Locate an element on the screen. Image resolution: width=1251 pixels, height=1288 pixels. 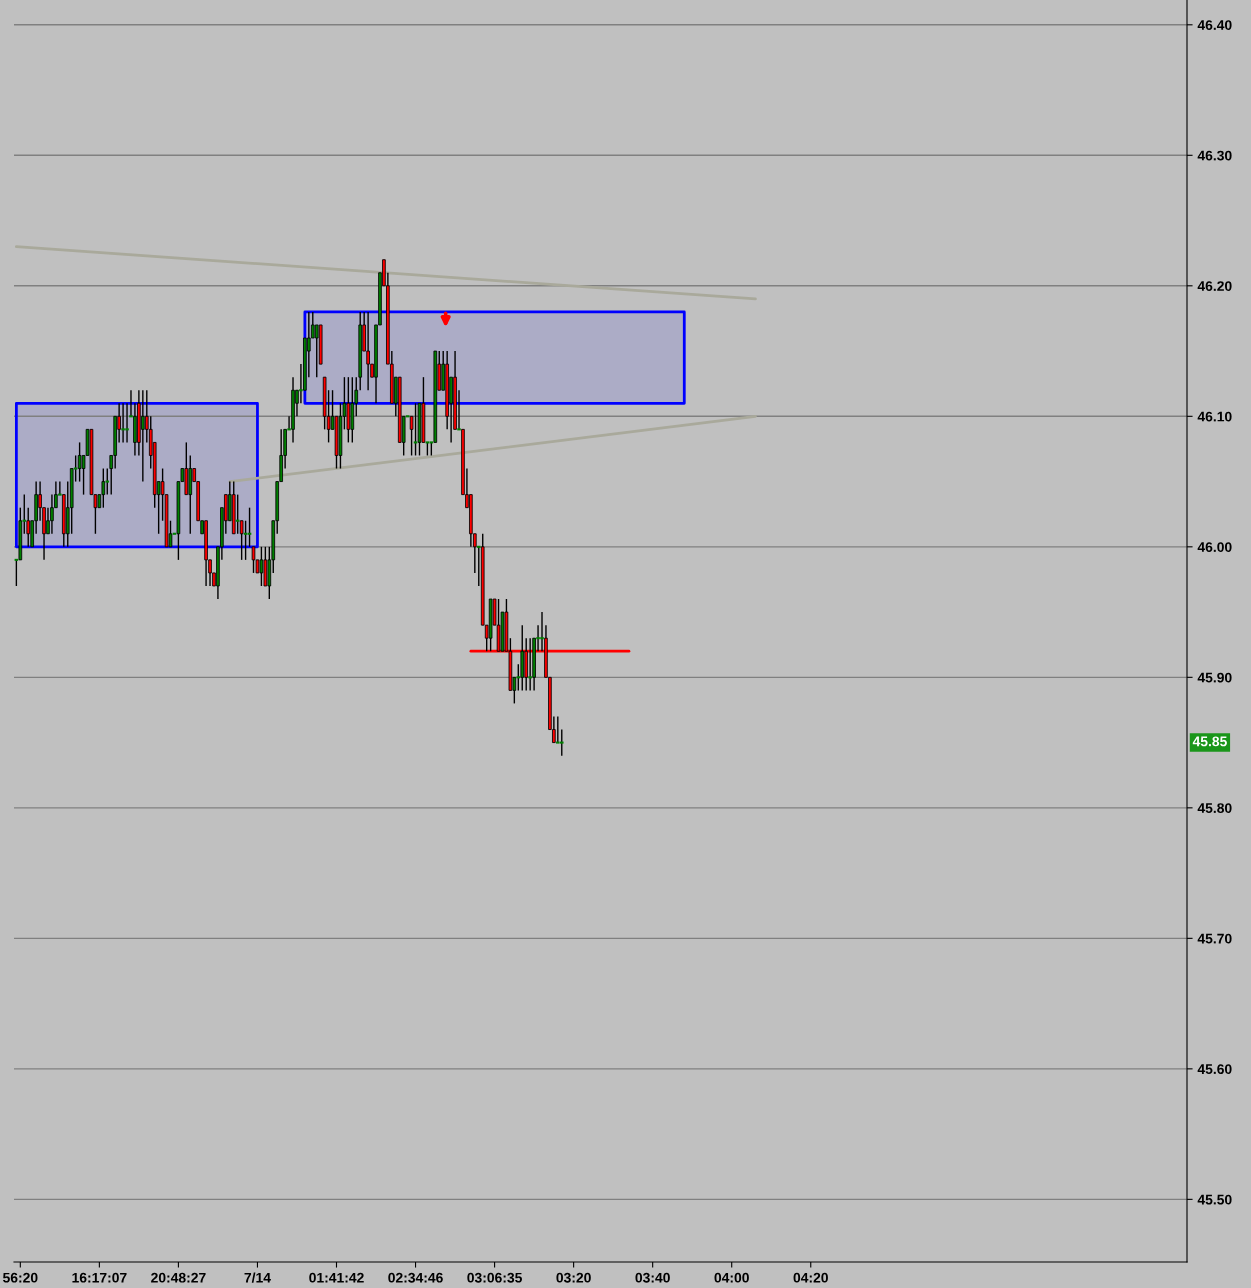
y-tick-label: 45.80 is located at coordinates (1214, 808).